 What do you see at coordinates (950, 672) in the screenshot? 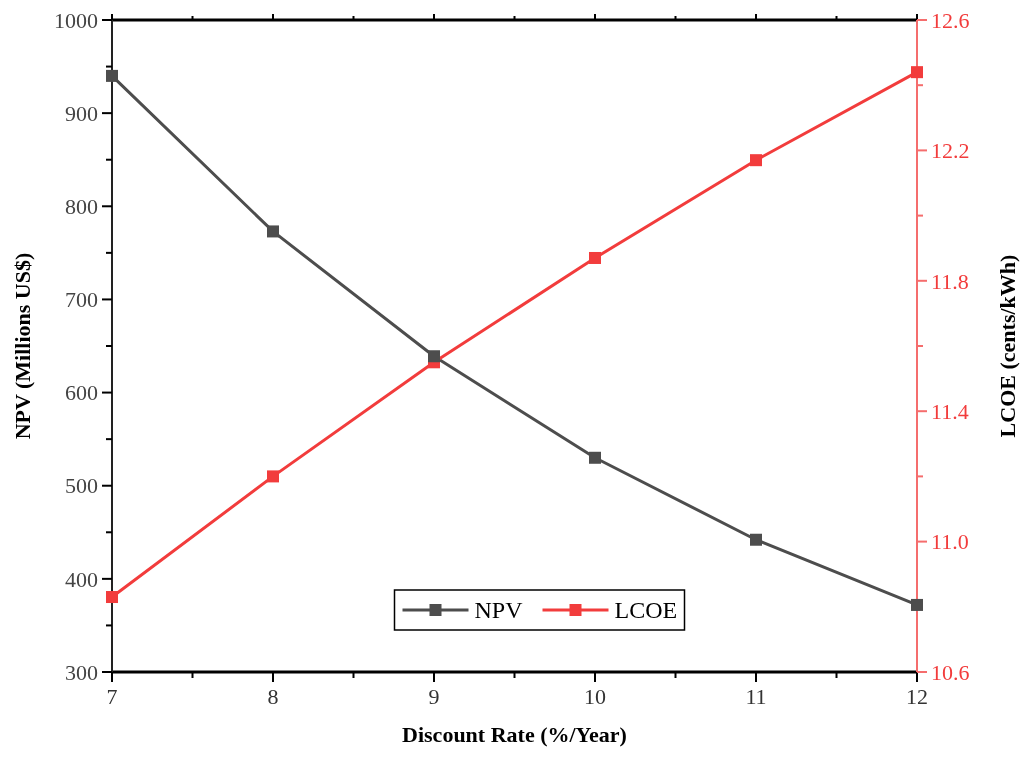
I see `y2-tick-label: 10.6` at bounding box center [950, 672].